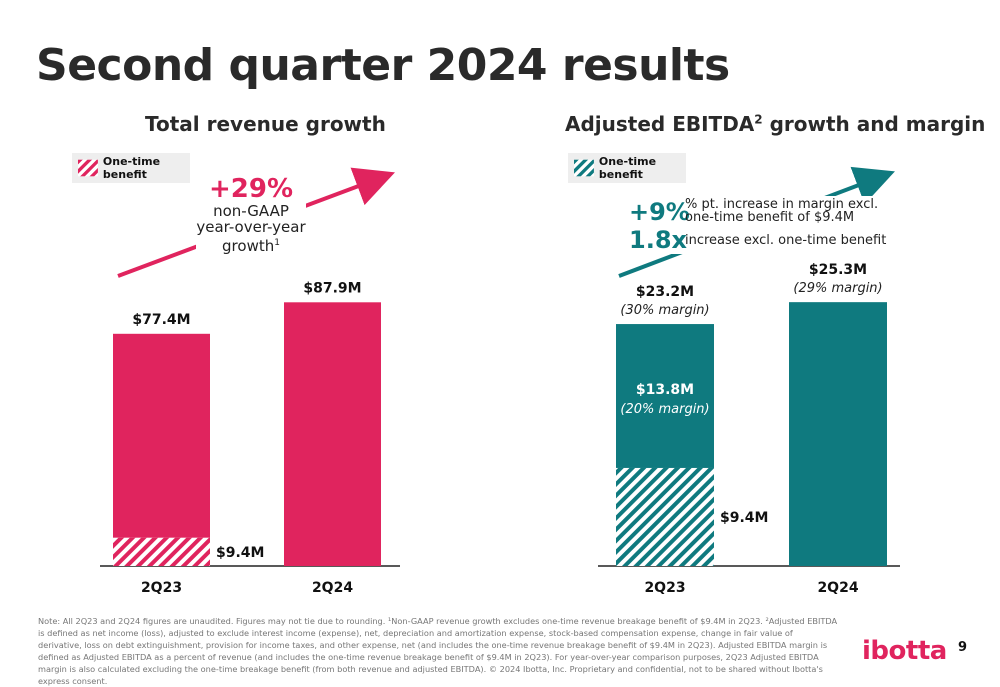 The width and height of the screenshot is (1000, 687). I want to click on growth-line-1: non-GAAP, so click(251, 211).